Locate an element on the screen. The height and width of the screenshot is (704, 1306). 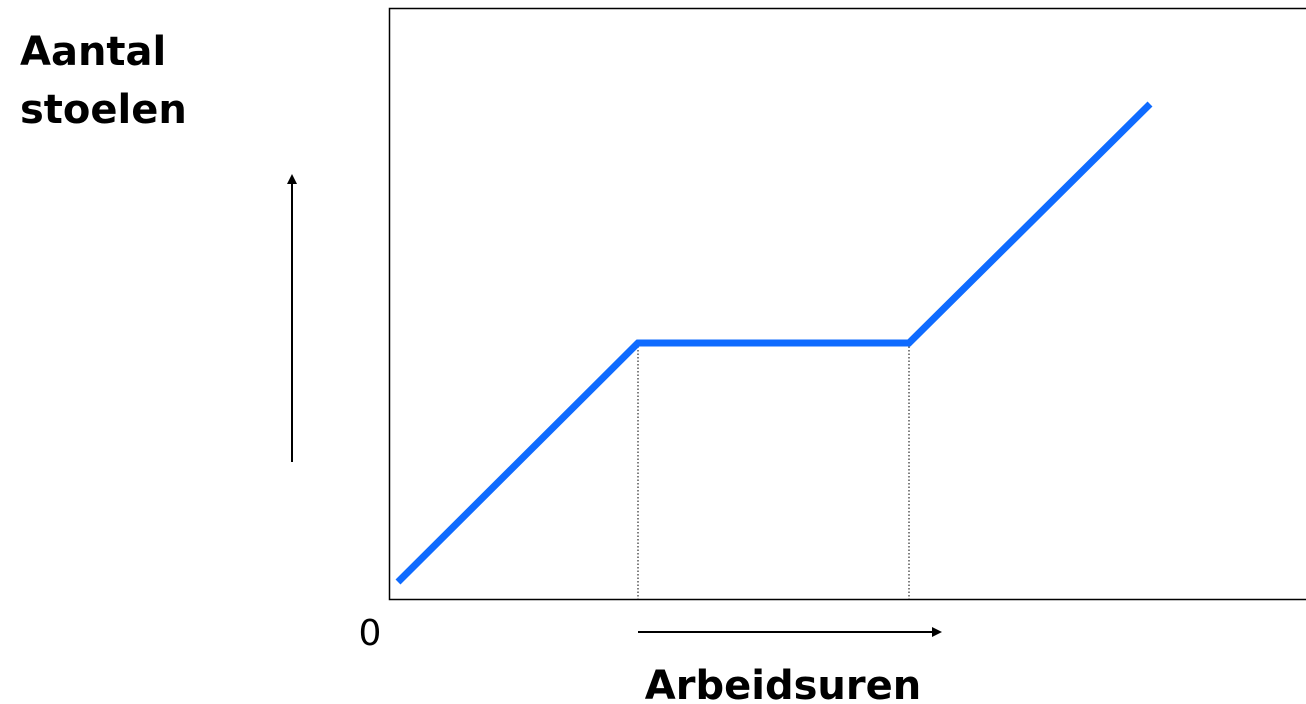
y-axis-label: Aantal is located at coordinates (93, 52).